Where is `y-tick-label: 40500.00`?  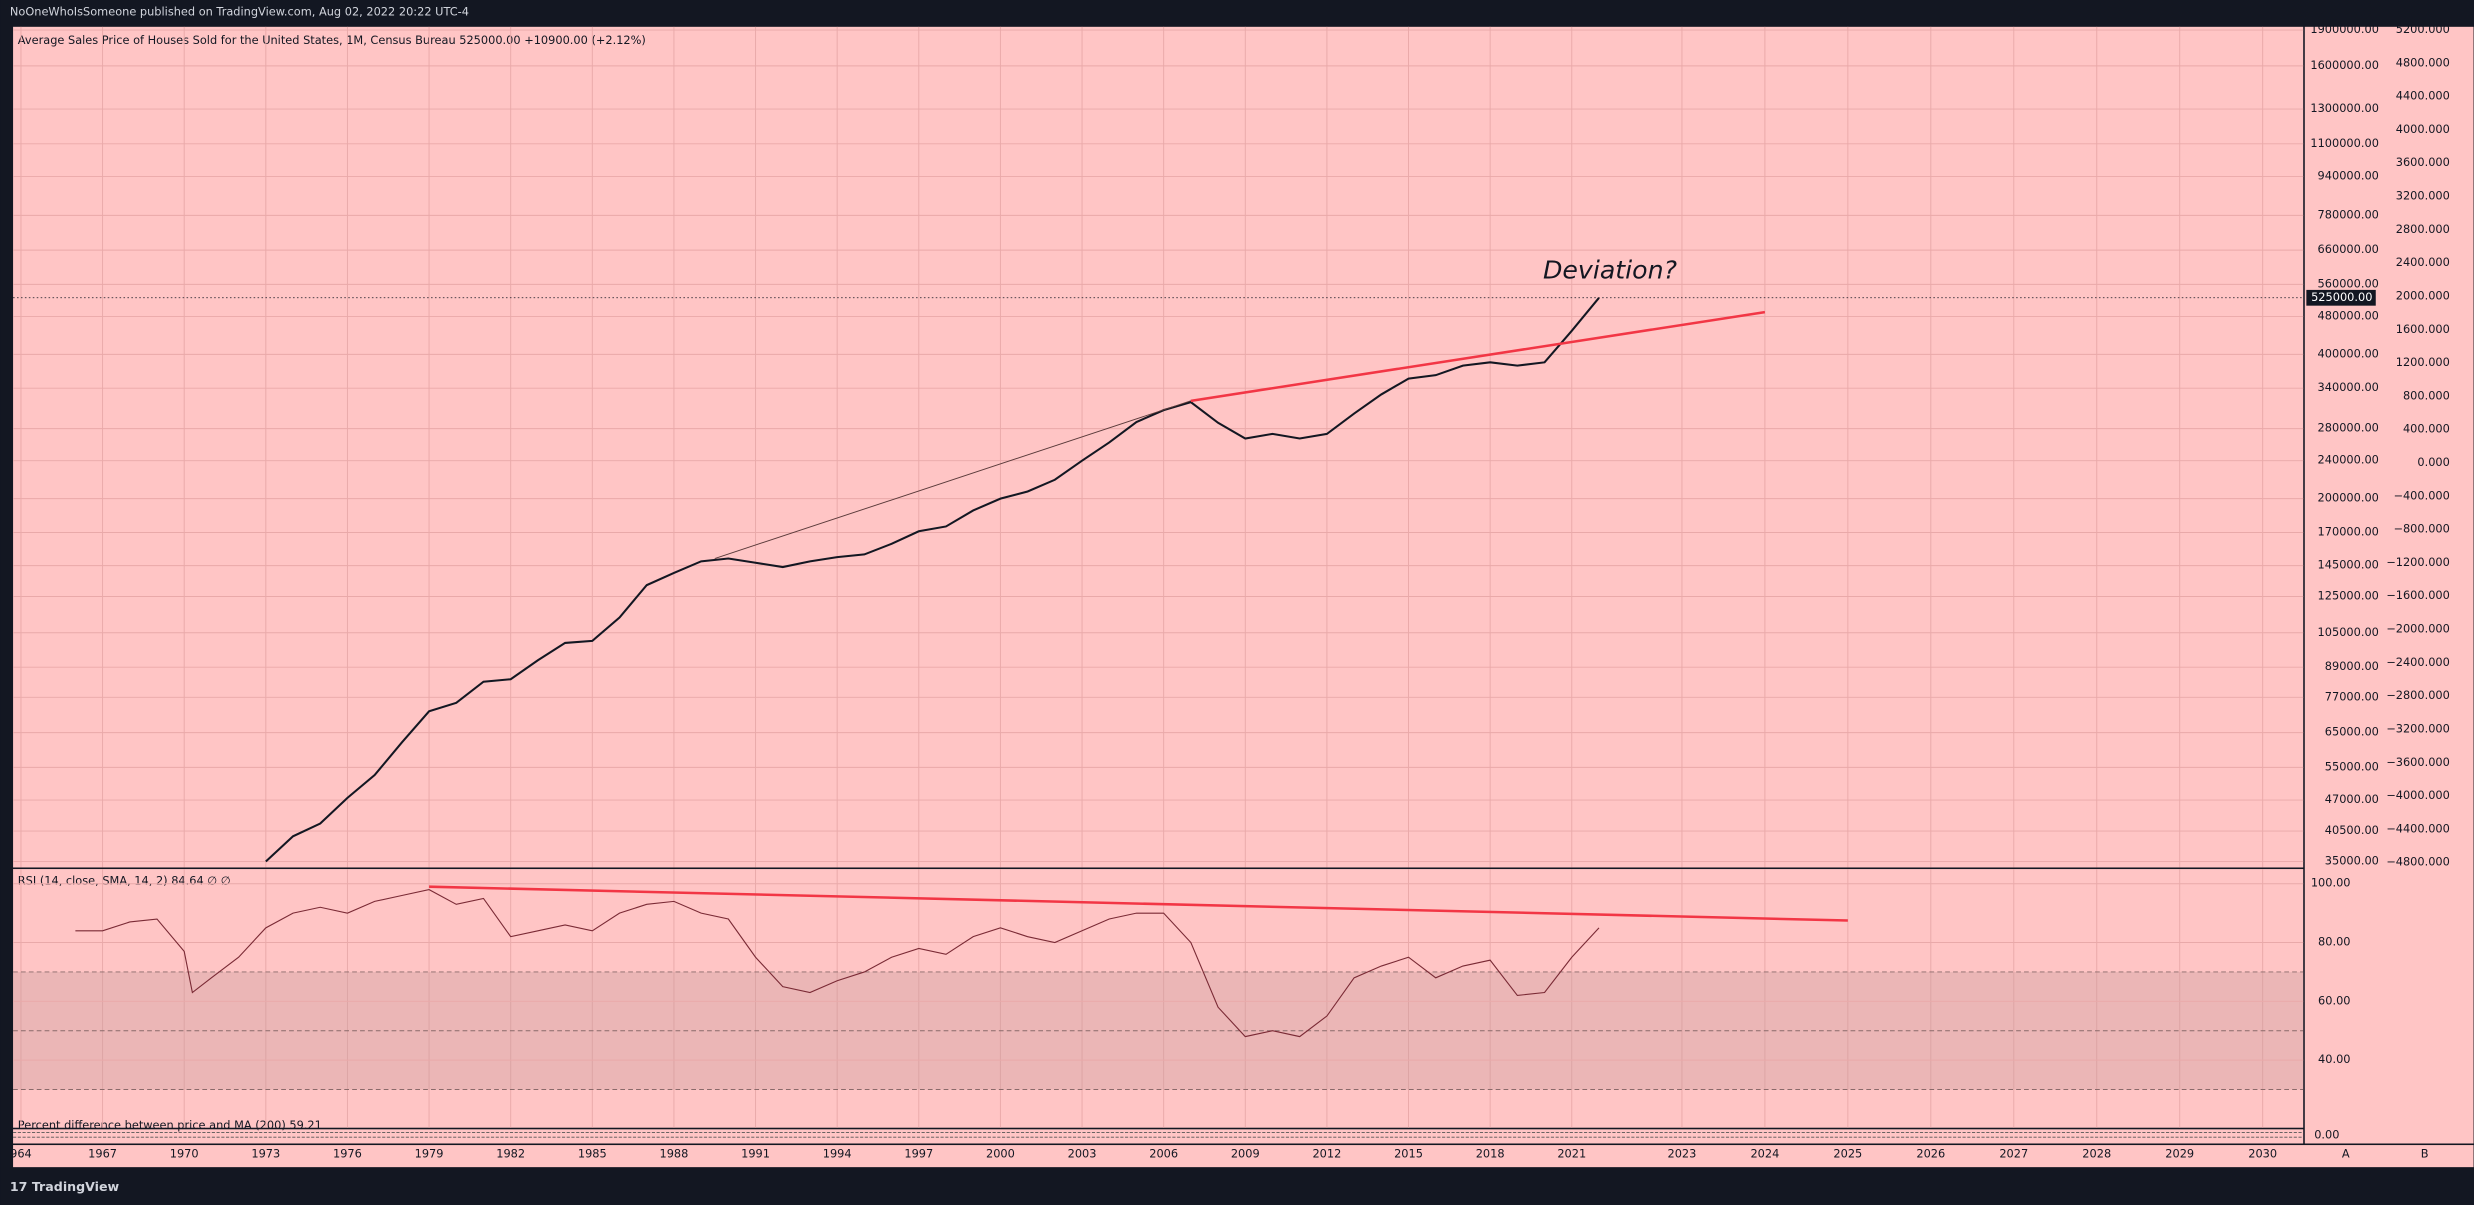 y-tick-label: 40500.00 is located at coordinates (2352, 830).